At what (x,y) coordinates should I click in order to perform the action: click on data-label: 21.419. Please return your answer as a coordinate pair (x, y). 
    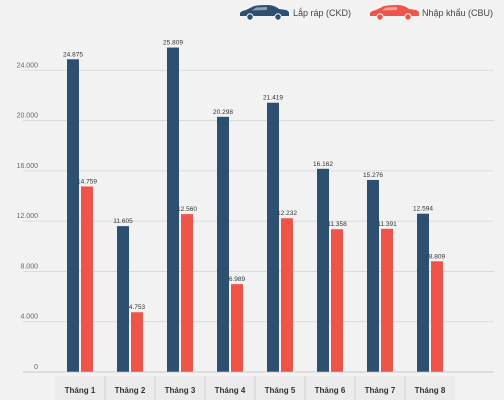
    Looking at the image, I should click on (273, 98).